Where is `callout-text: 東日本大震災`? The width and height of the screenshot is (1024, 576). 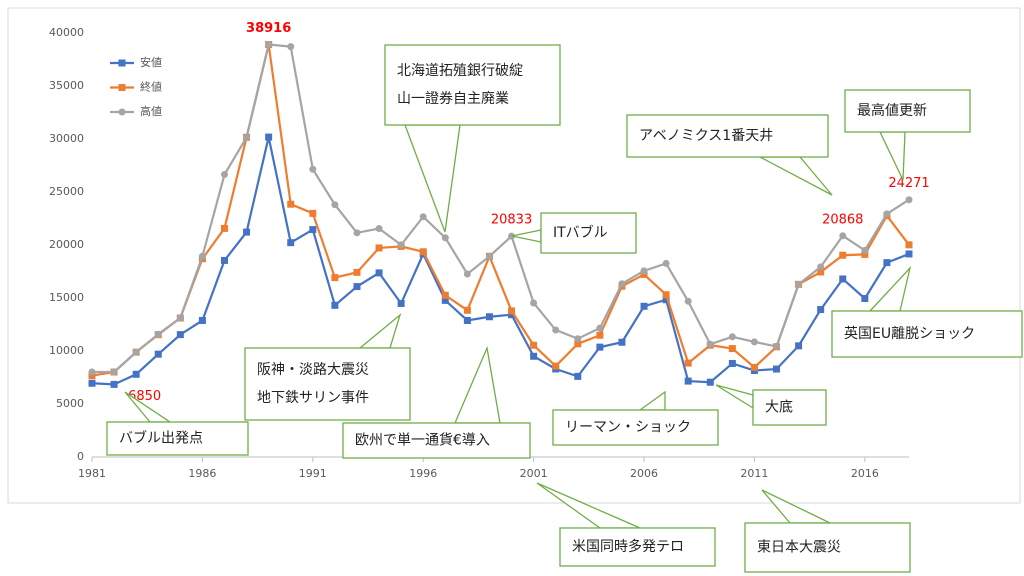
callout-text: 東日本大震災 is located at coordinates (799, 548).